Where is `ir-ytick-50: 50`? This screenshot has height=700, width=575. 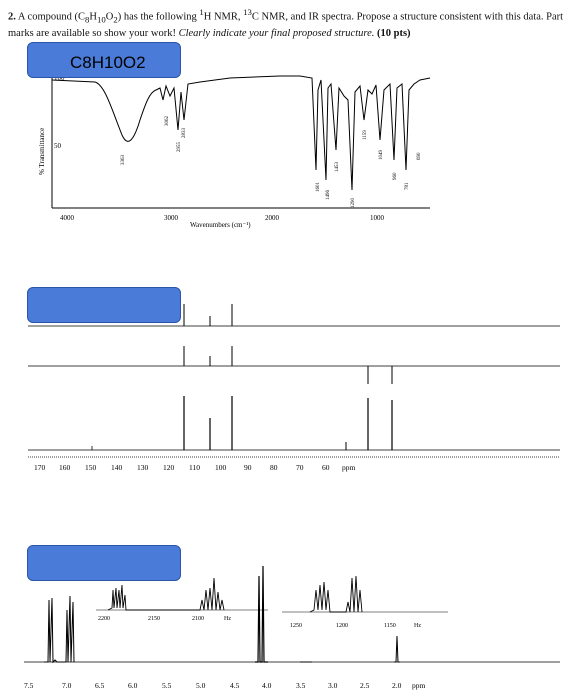
ir-ytick-50: 50 is located at coordinates (58, 146).